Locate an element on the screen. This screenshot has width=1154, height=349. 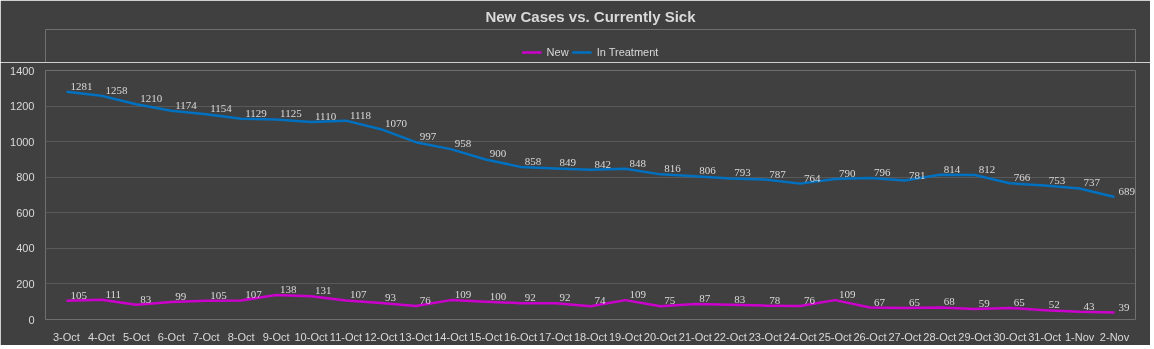
data-label: 87 is located at coordinates (705, 298).